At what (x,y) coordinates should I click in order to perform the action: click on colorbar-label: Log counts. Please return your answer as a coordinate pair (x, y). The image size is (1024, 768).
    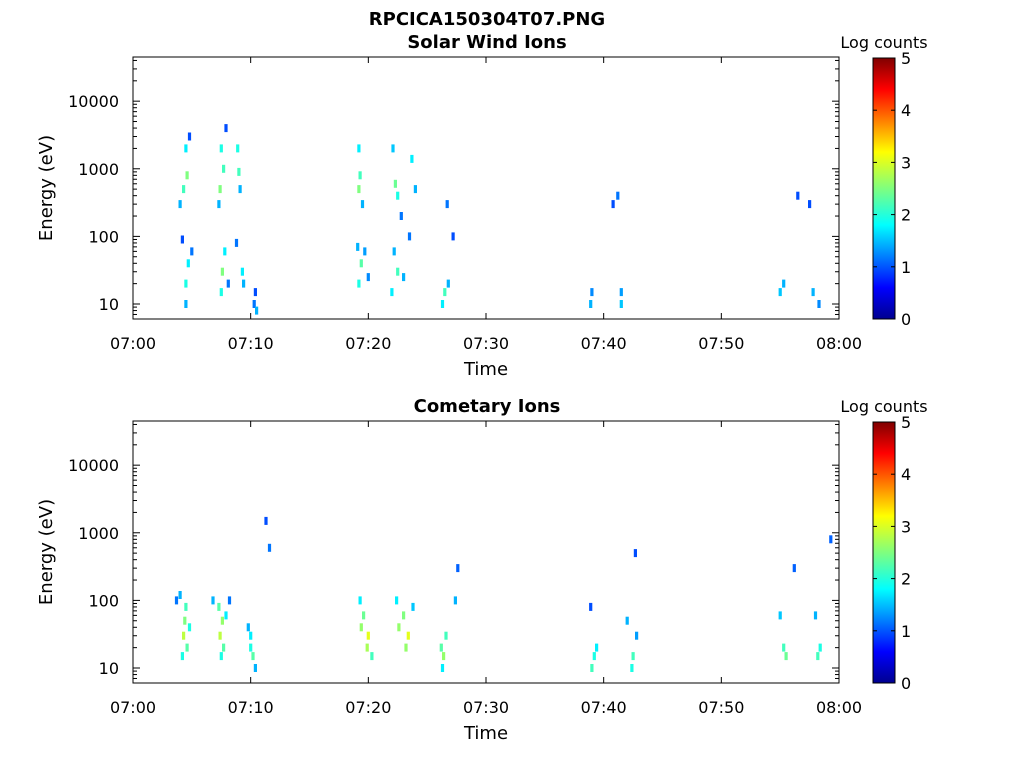
    Looking at the image, I should click on (883, 42).